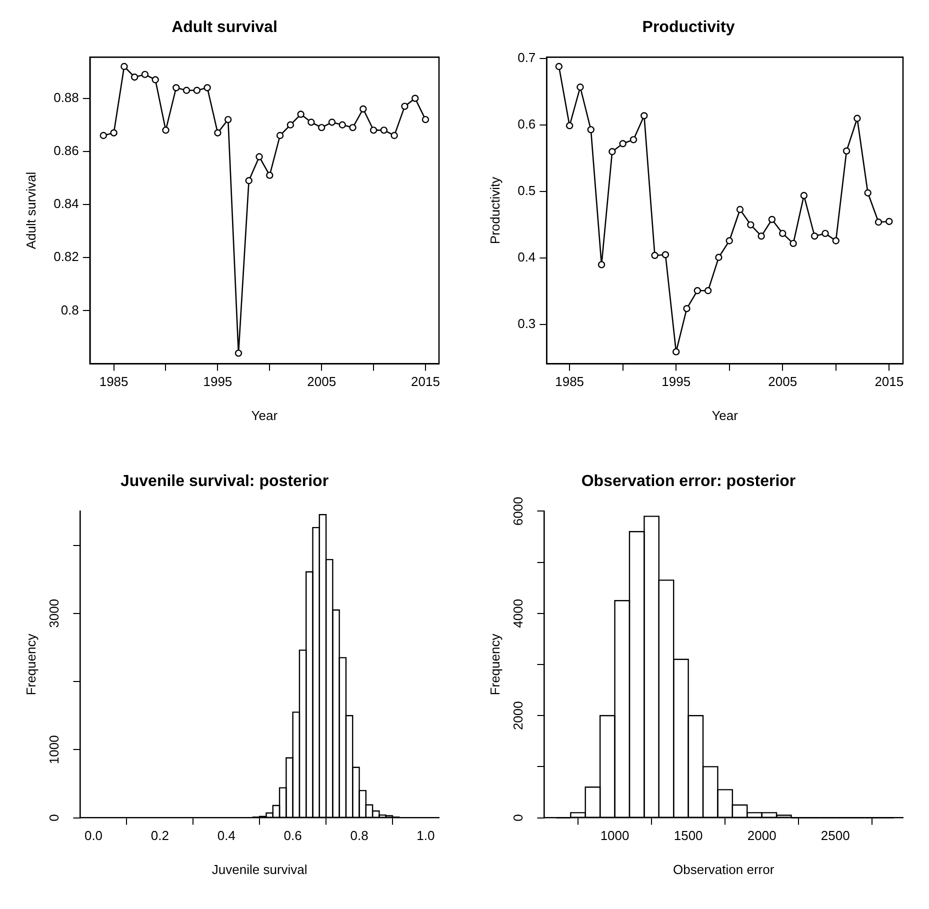 Image resolution: width=929 pixels, height=909 pixels. I want to click on x-tick-label: 1500, so click(688, 836).